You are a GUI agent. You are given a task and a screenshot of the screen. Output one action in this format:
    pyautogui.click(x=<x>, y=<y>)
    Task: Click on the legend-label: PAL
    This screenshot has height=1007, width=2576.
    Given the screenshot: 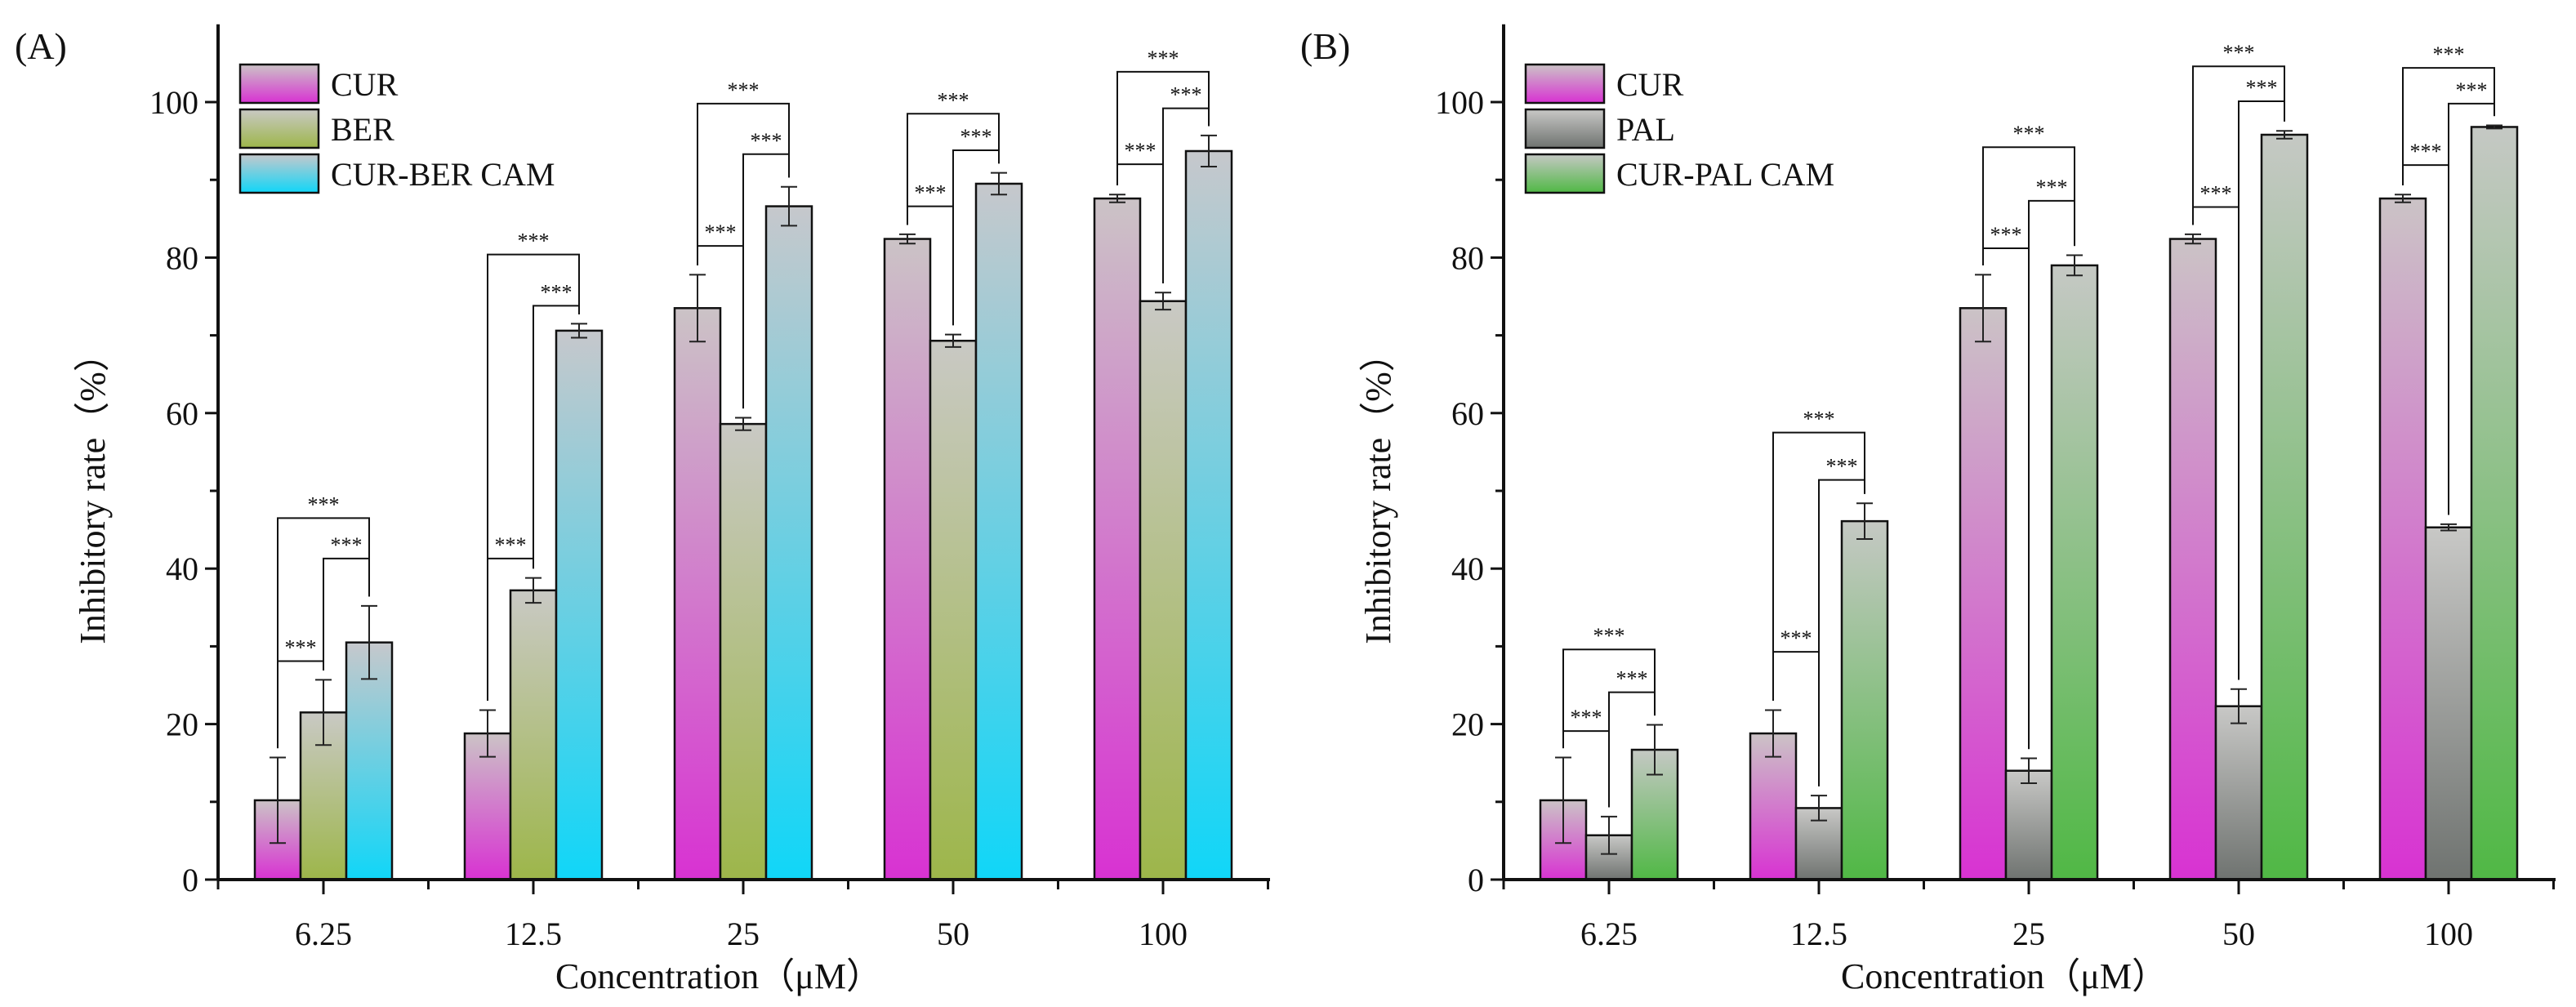 What is the action you would take?
    pyautogui.click(x=1645, y=129)
    